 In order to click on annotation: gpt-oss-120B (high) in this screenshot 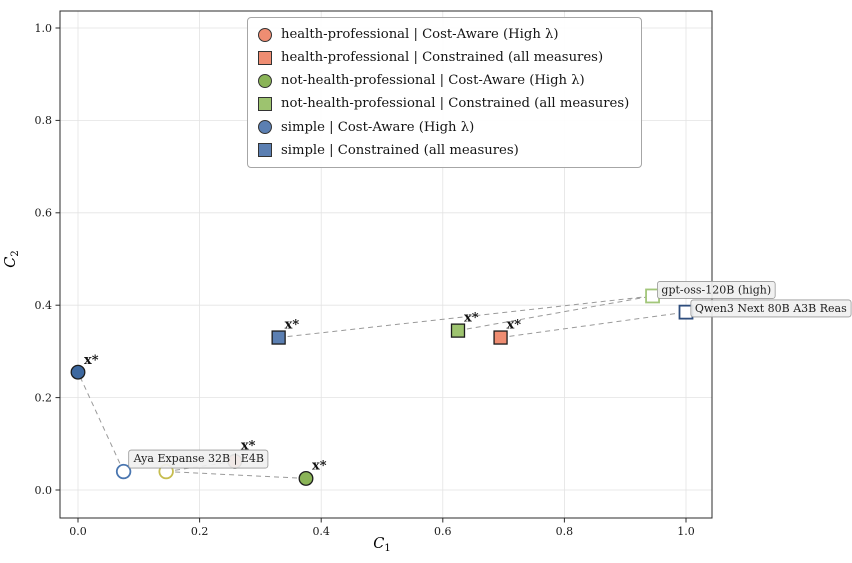, I will do `click(716, 290)`.